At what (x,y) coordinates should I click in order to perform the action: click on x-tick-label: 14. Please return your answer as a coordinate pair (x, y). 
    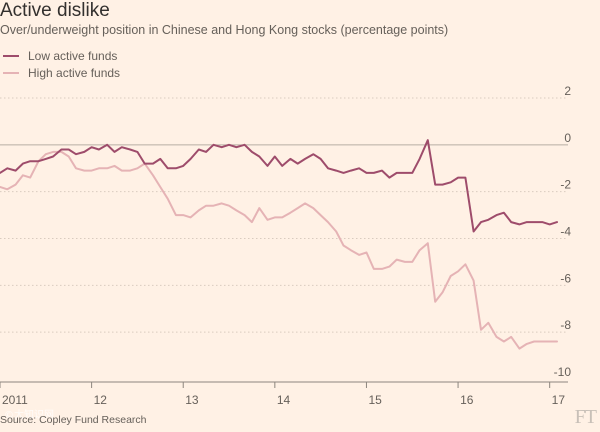
    Looking at the image, I should click on (284, 400).